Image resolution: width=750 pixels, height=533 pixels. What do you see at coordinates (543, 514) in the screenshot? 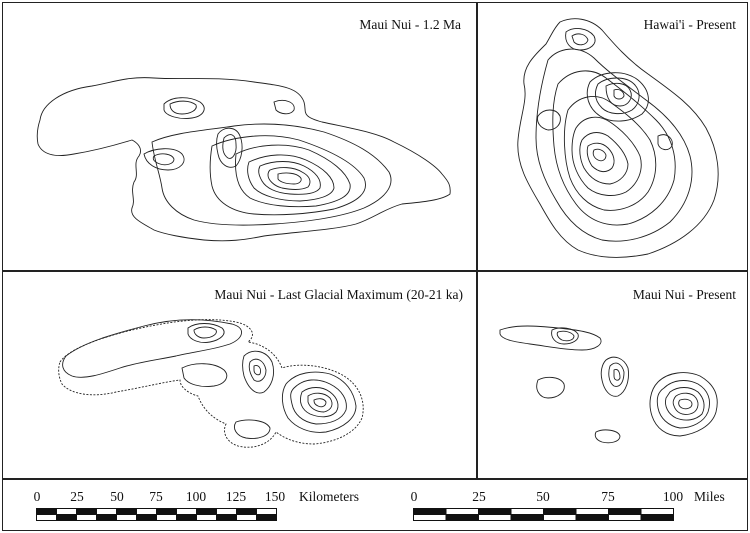
I see `mi-scale-bar` at bounding box center [543, 514].